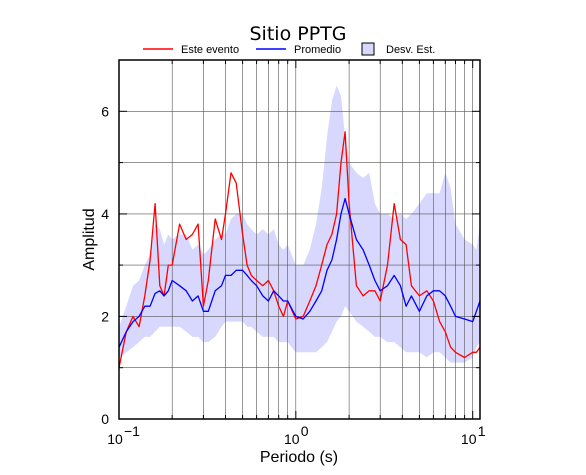 Image resolution: width=586 pixels, height=475 pixels. I want to click on x-tick-labels: 10 −1 10 0 10 1, so click(296, 435).